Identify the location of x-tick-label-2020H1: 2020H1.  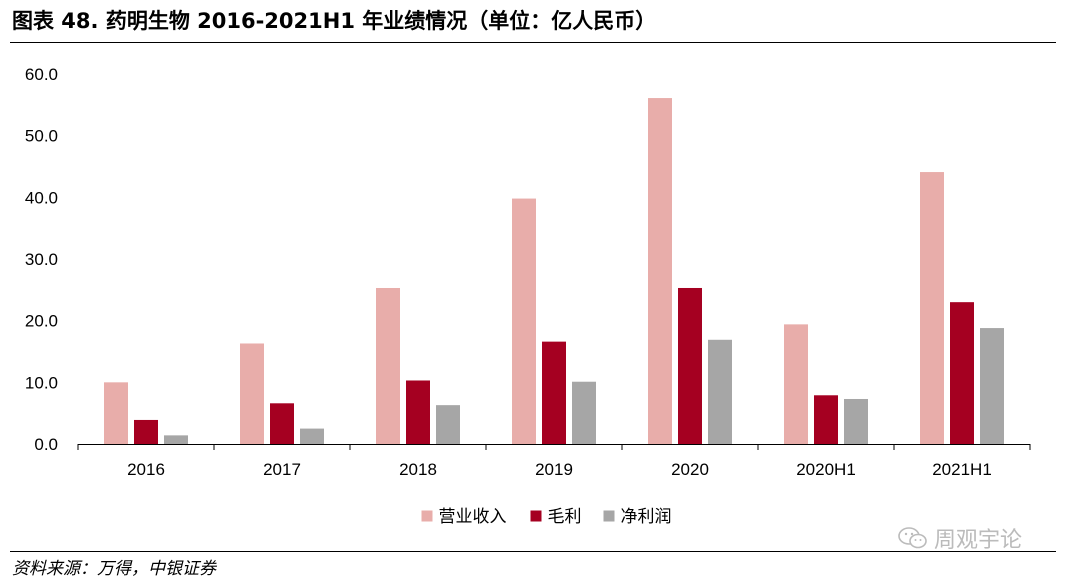
(826, 469).